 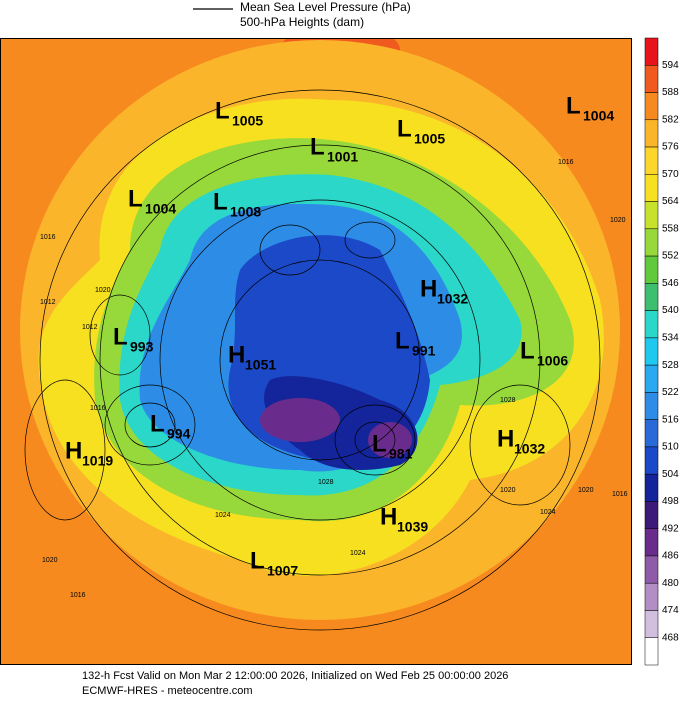 I want to click on colorbar-label: 480, so click(x=670, y=583).